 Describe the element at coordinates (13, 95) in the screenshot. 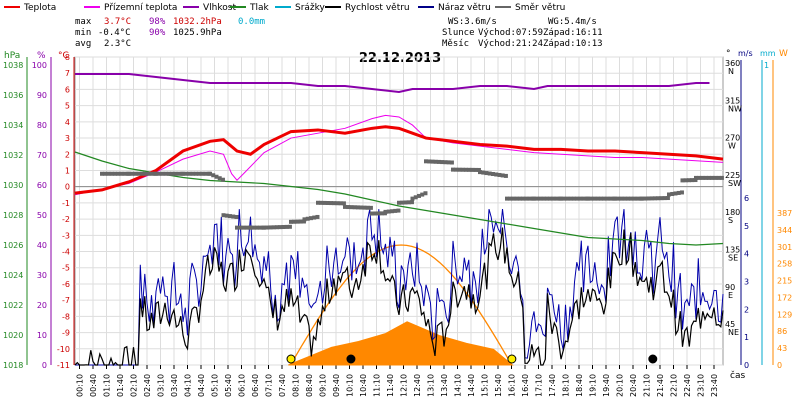

I see `pressure-tick-label: 1036` at that location.